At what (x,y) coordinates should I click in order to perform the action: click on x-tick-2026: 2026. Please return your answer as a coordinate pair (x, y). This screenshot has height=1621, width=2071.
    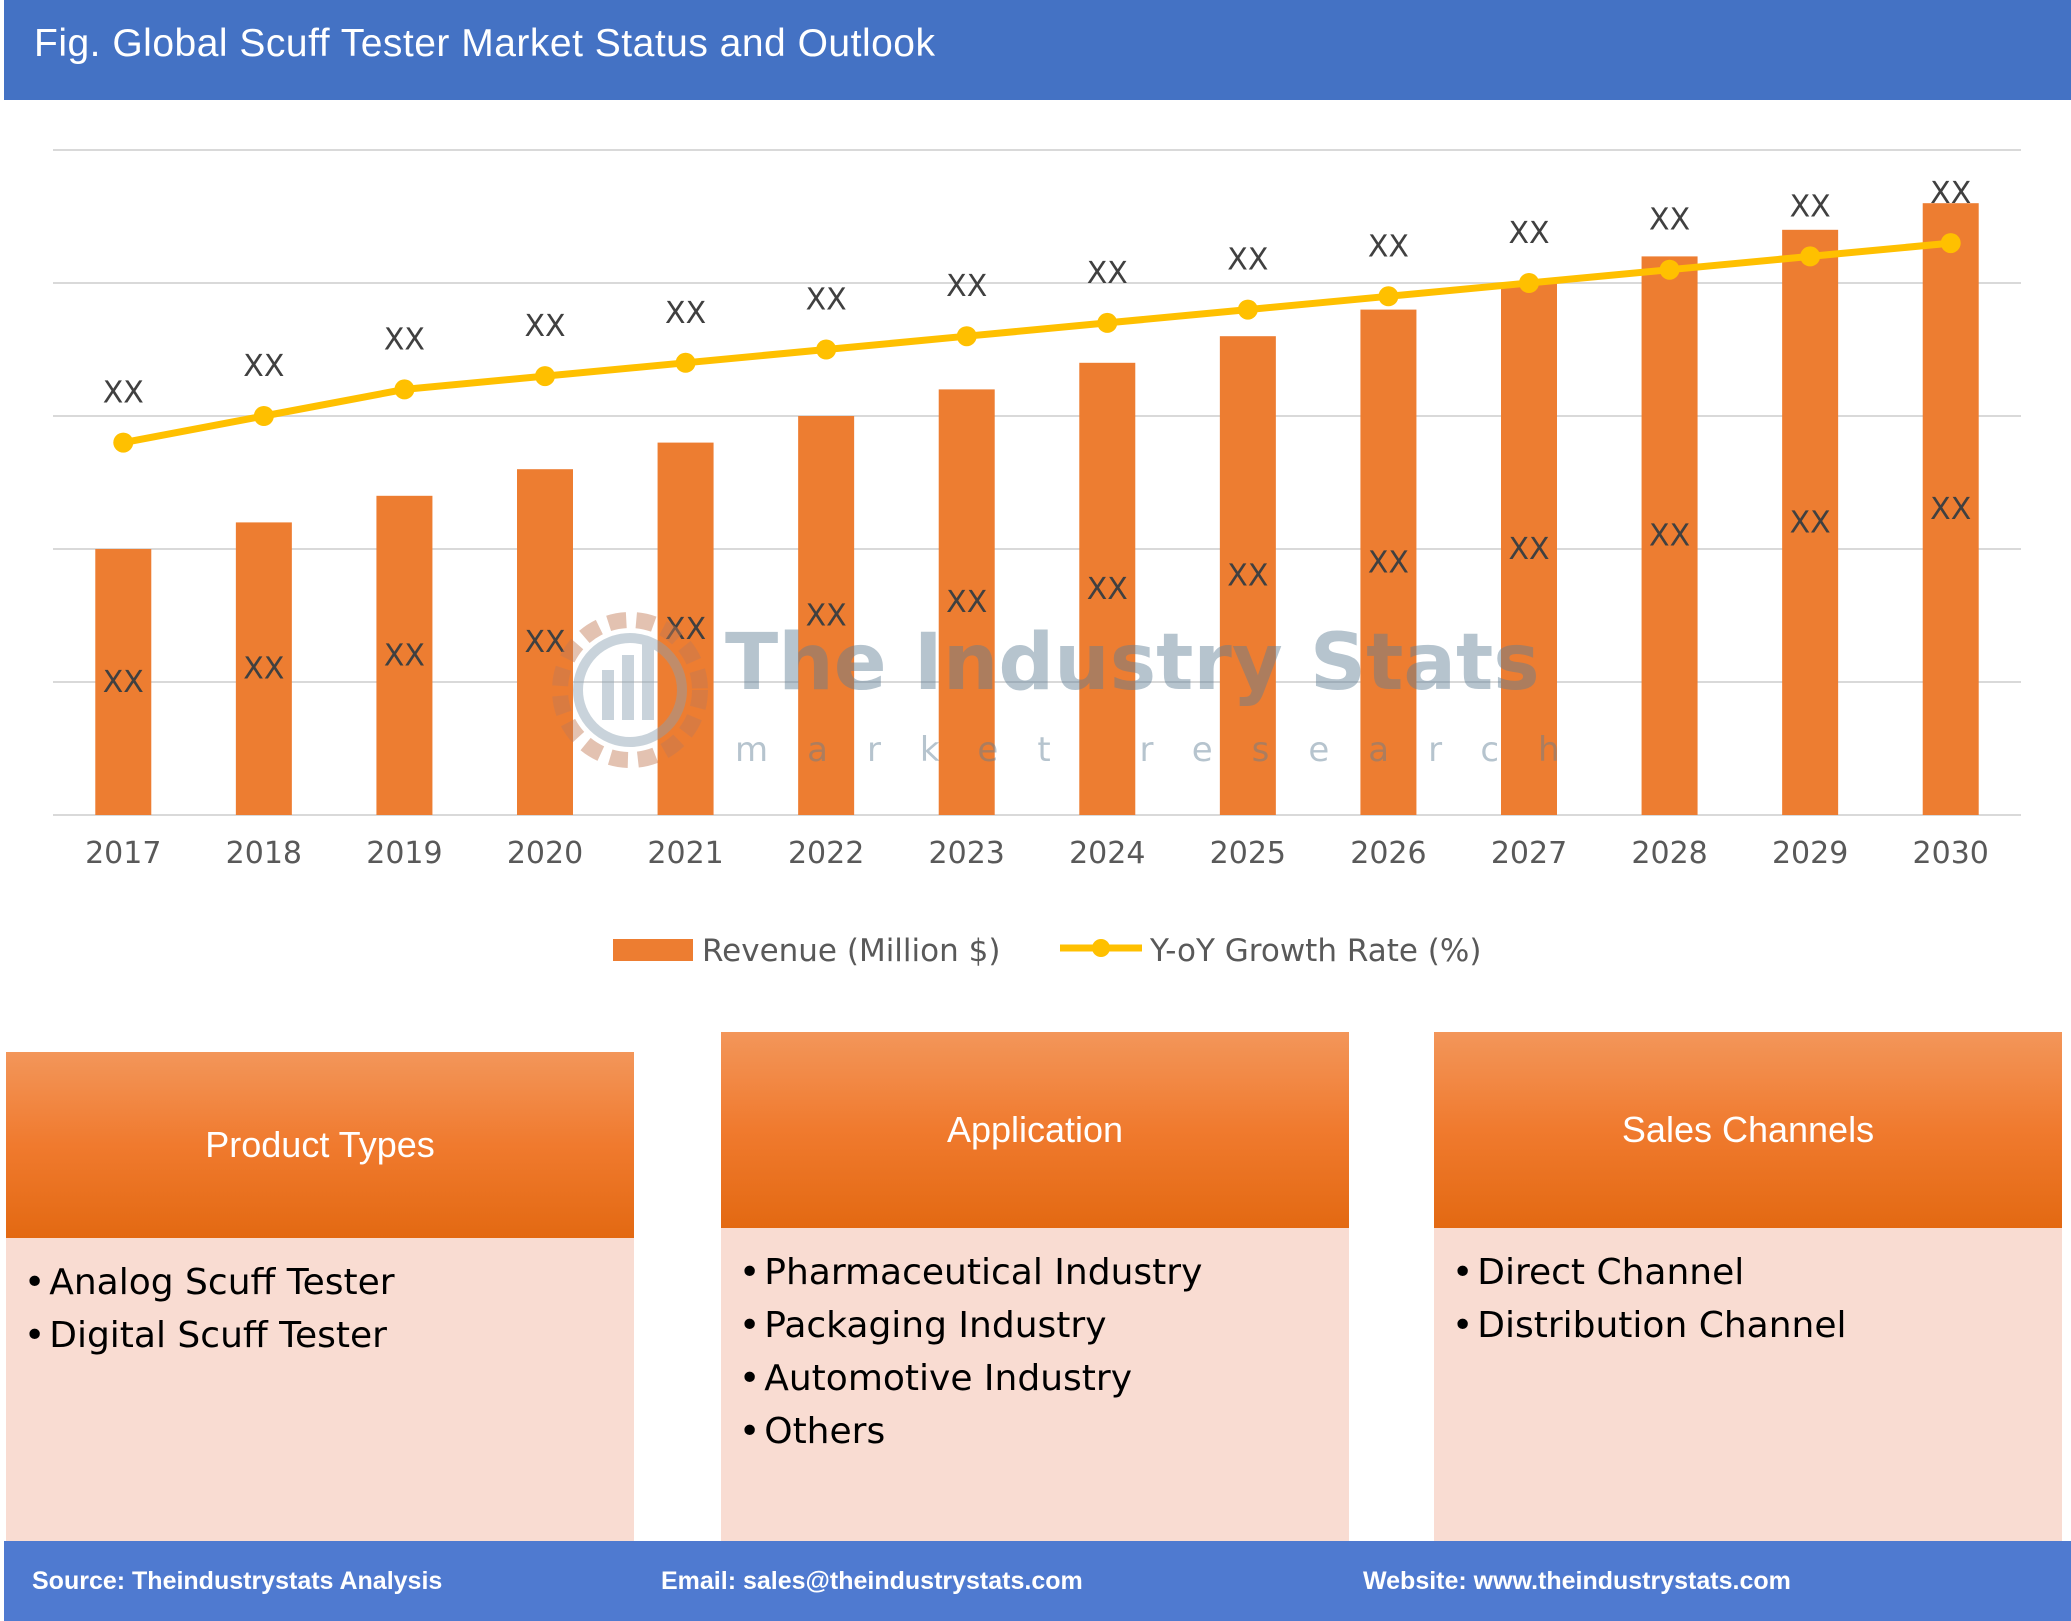
    Looking at the image, I should click on (1388, 853).